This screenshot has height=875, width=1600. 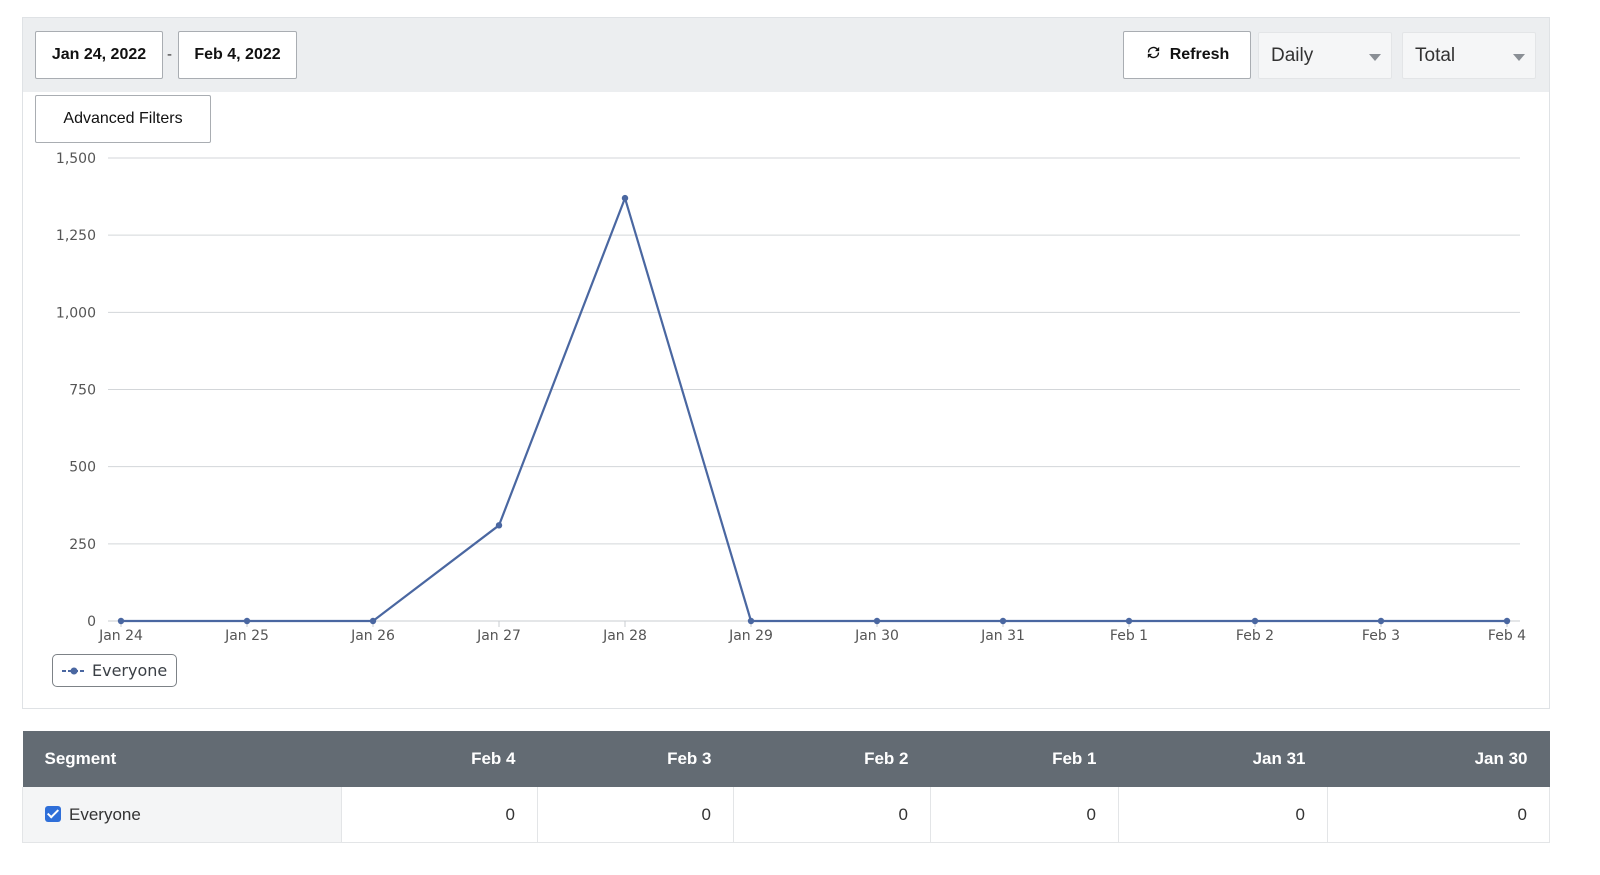 I want to click on x-tick-label: Jan 28, so click(x=624, y=636).